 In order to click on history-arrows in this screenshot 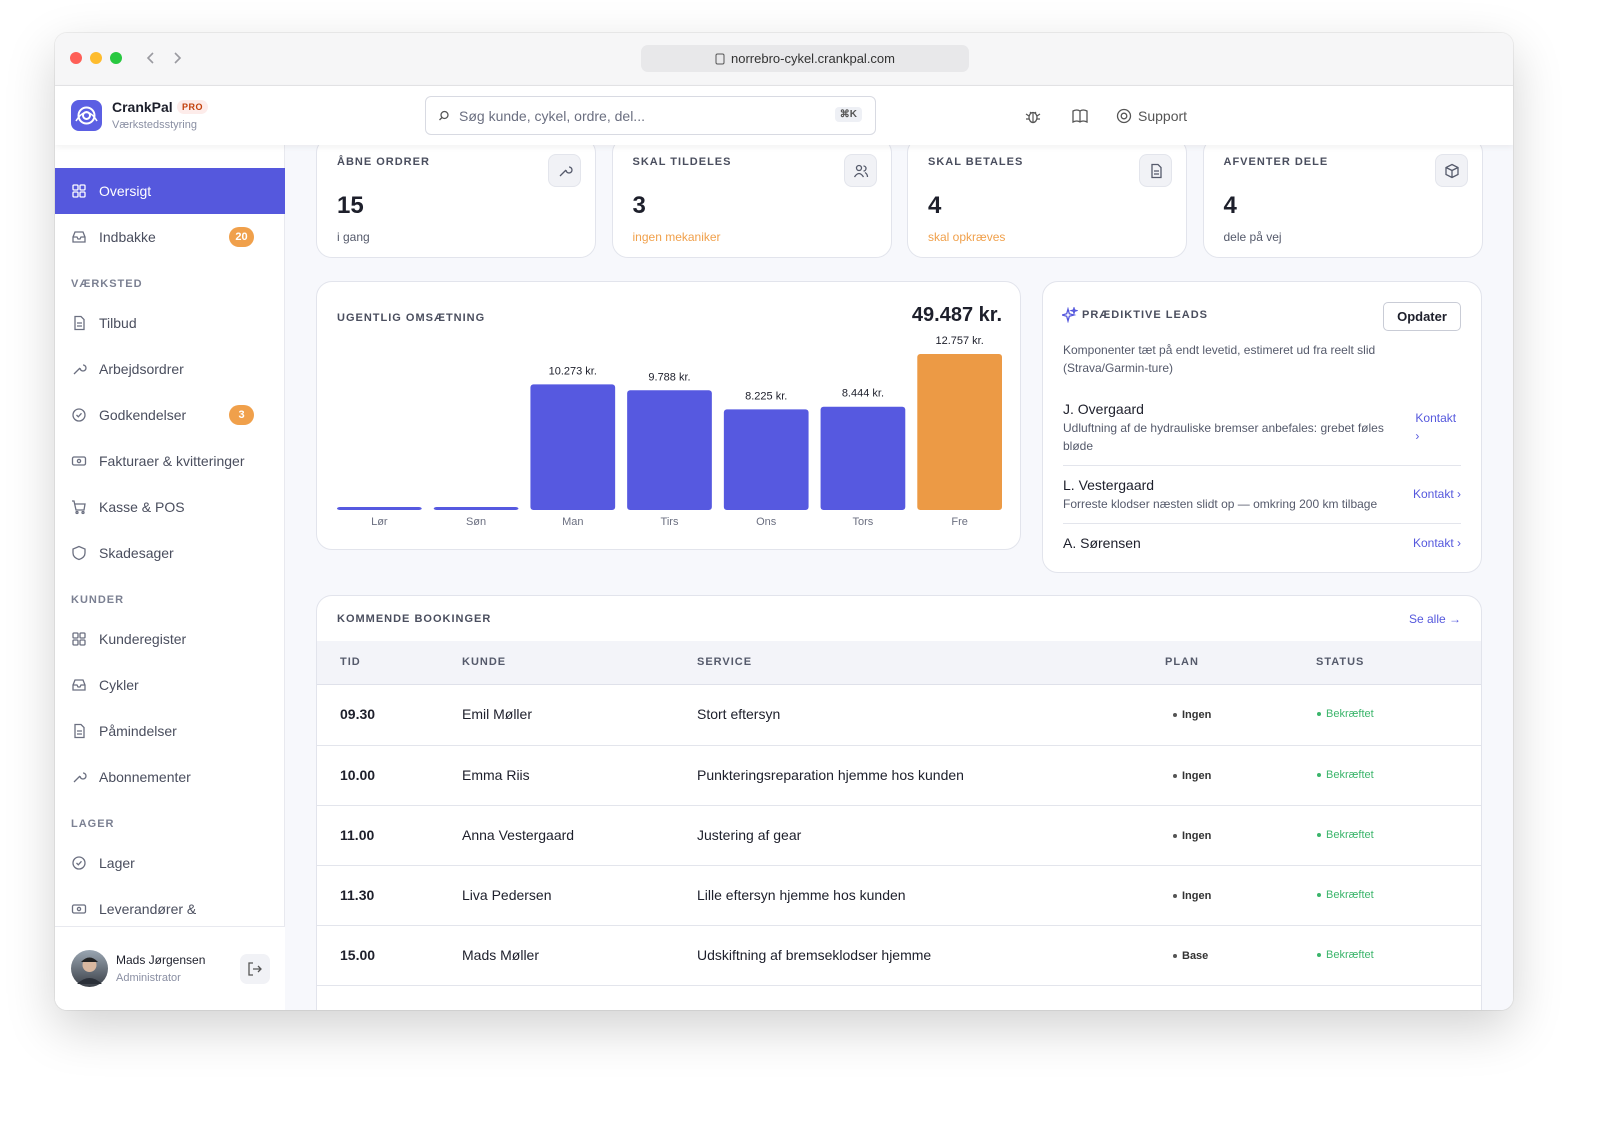, I will do `click(165, 58)`.